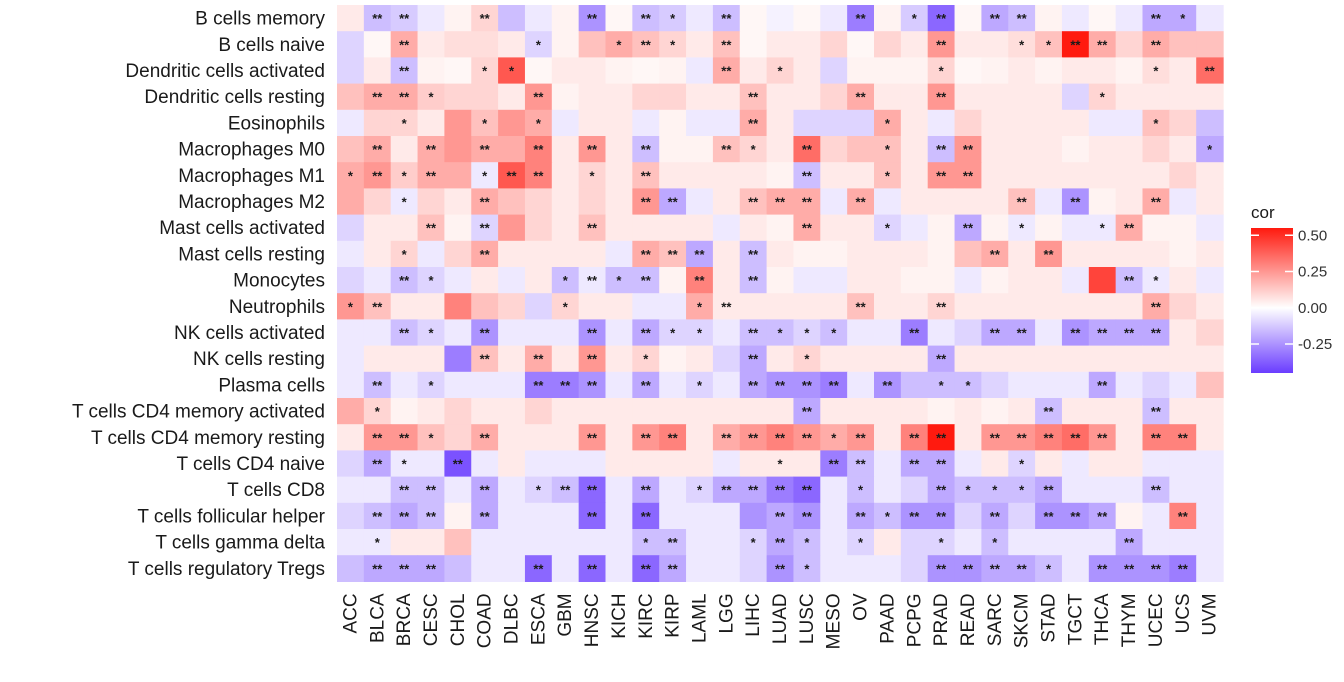  What do you see at coordinates (260, 19) in the screenshot?
I see `row-label: B cells memory` at bounding box center [260, 19].